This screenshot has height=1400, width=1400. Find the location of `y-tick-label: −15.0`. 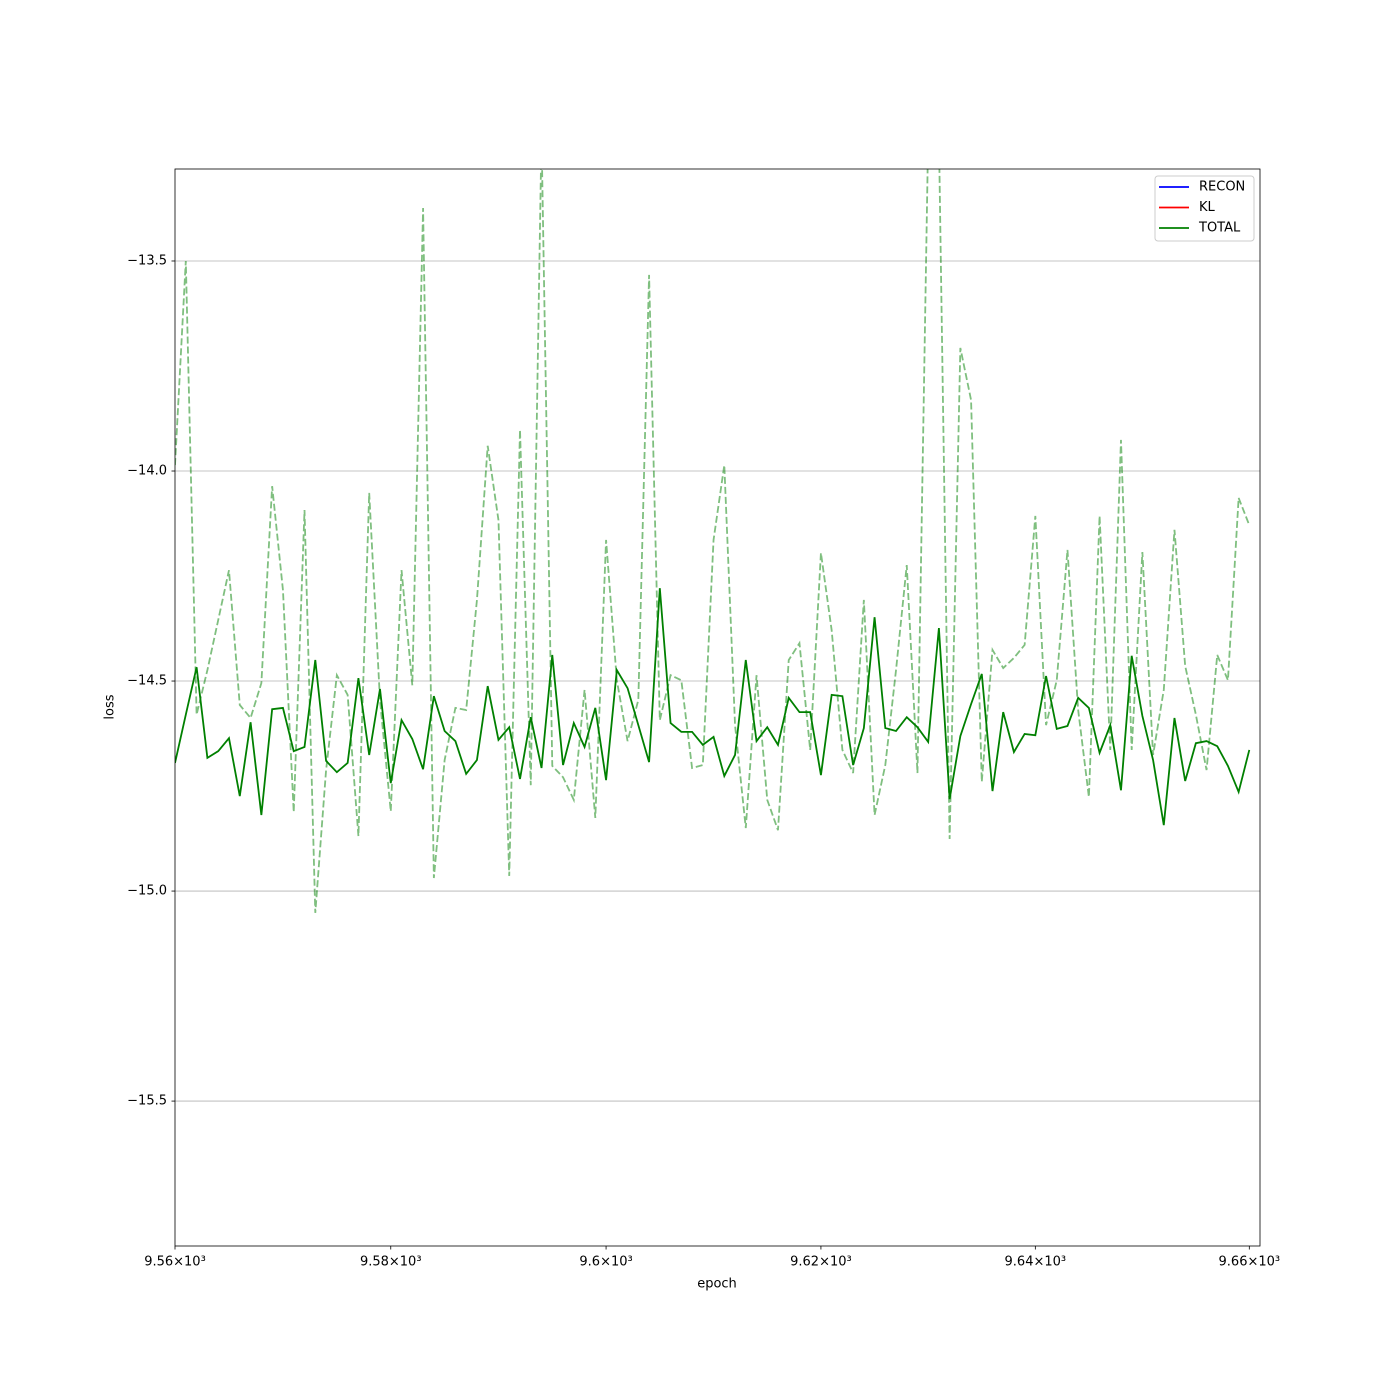

y-tick-label: −15.0 is located at coordinates (147, 891).